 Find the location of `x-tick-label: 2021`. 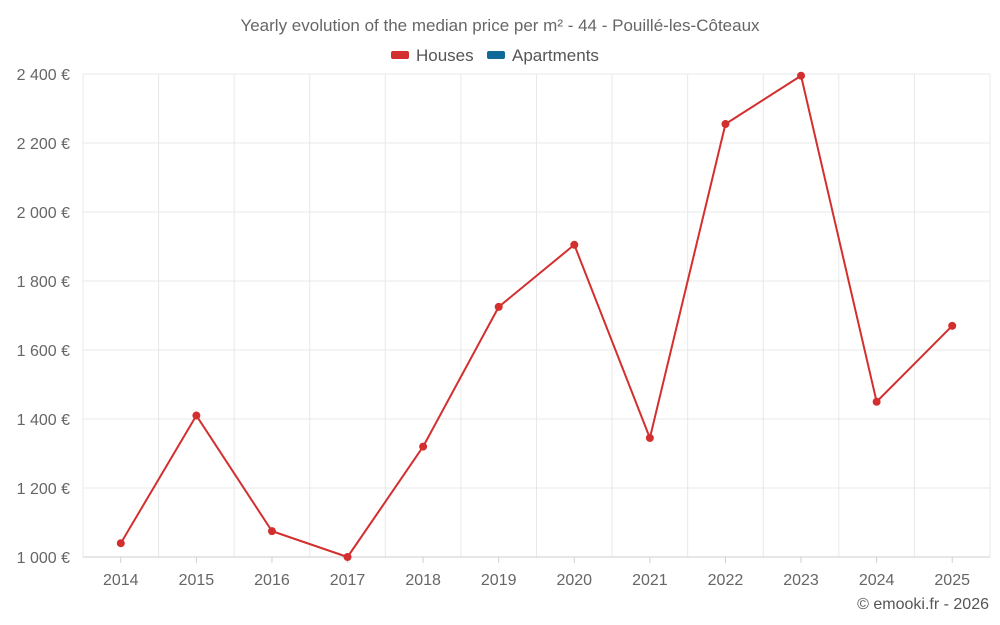

x-tick-label: 2021 is located at coordinates (650, 580).